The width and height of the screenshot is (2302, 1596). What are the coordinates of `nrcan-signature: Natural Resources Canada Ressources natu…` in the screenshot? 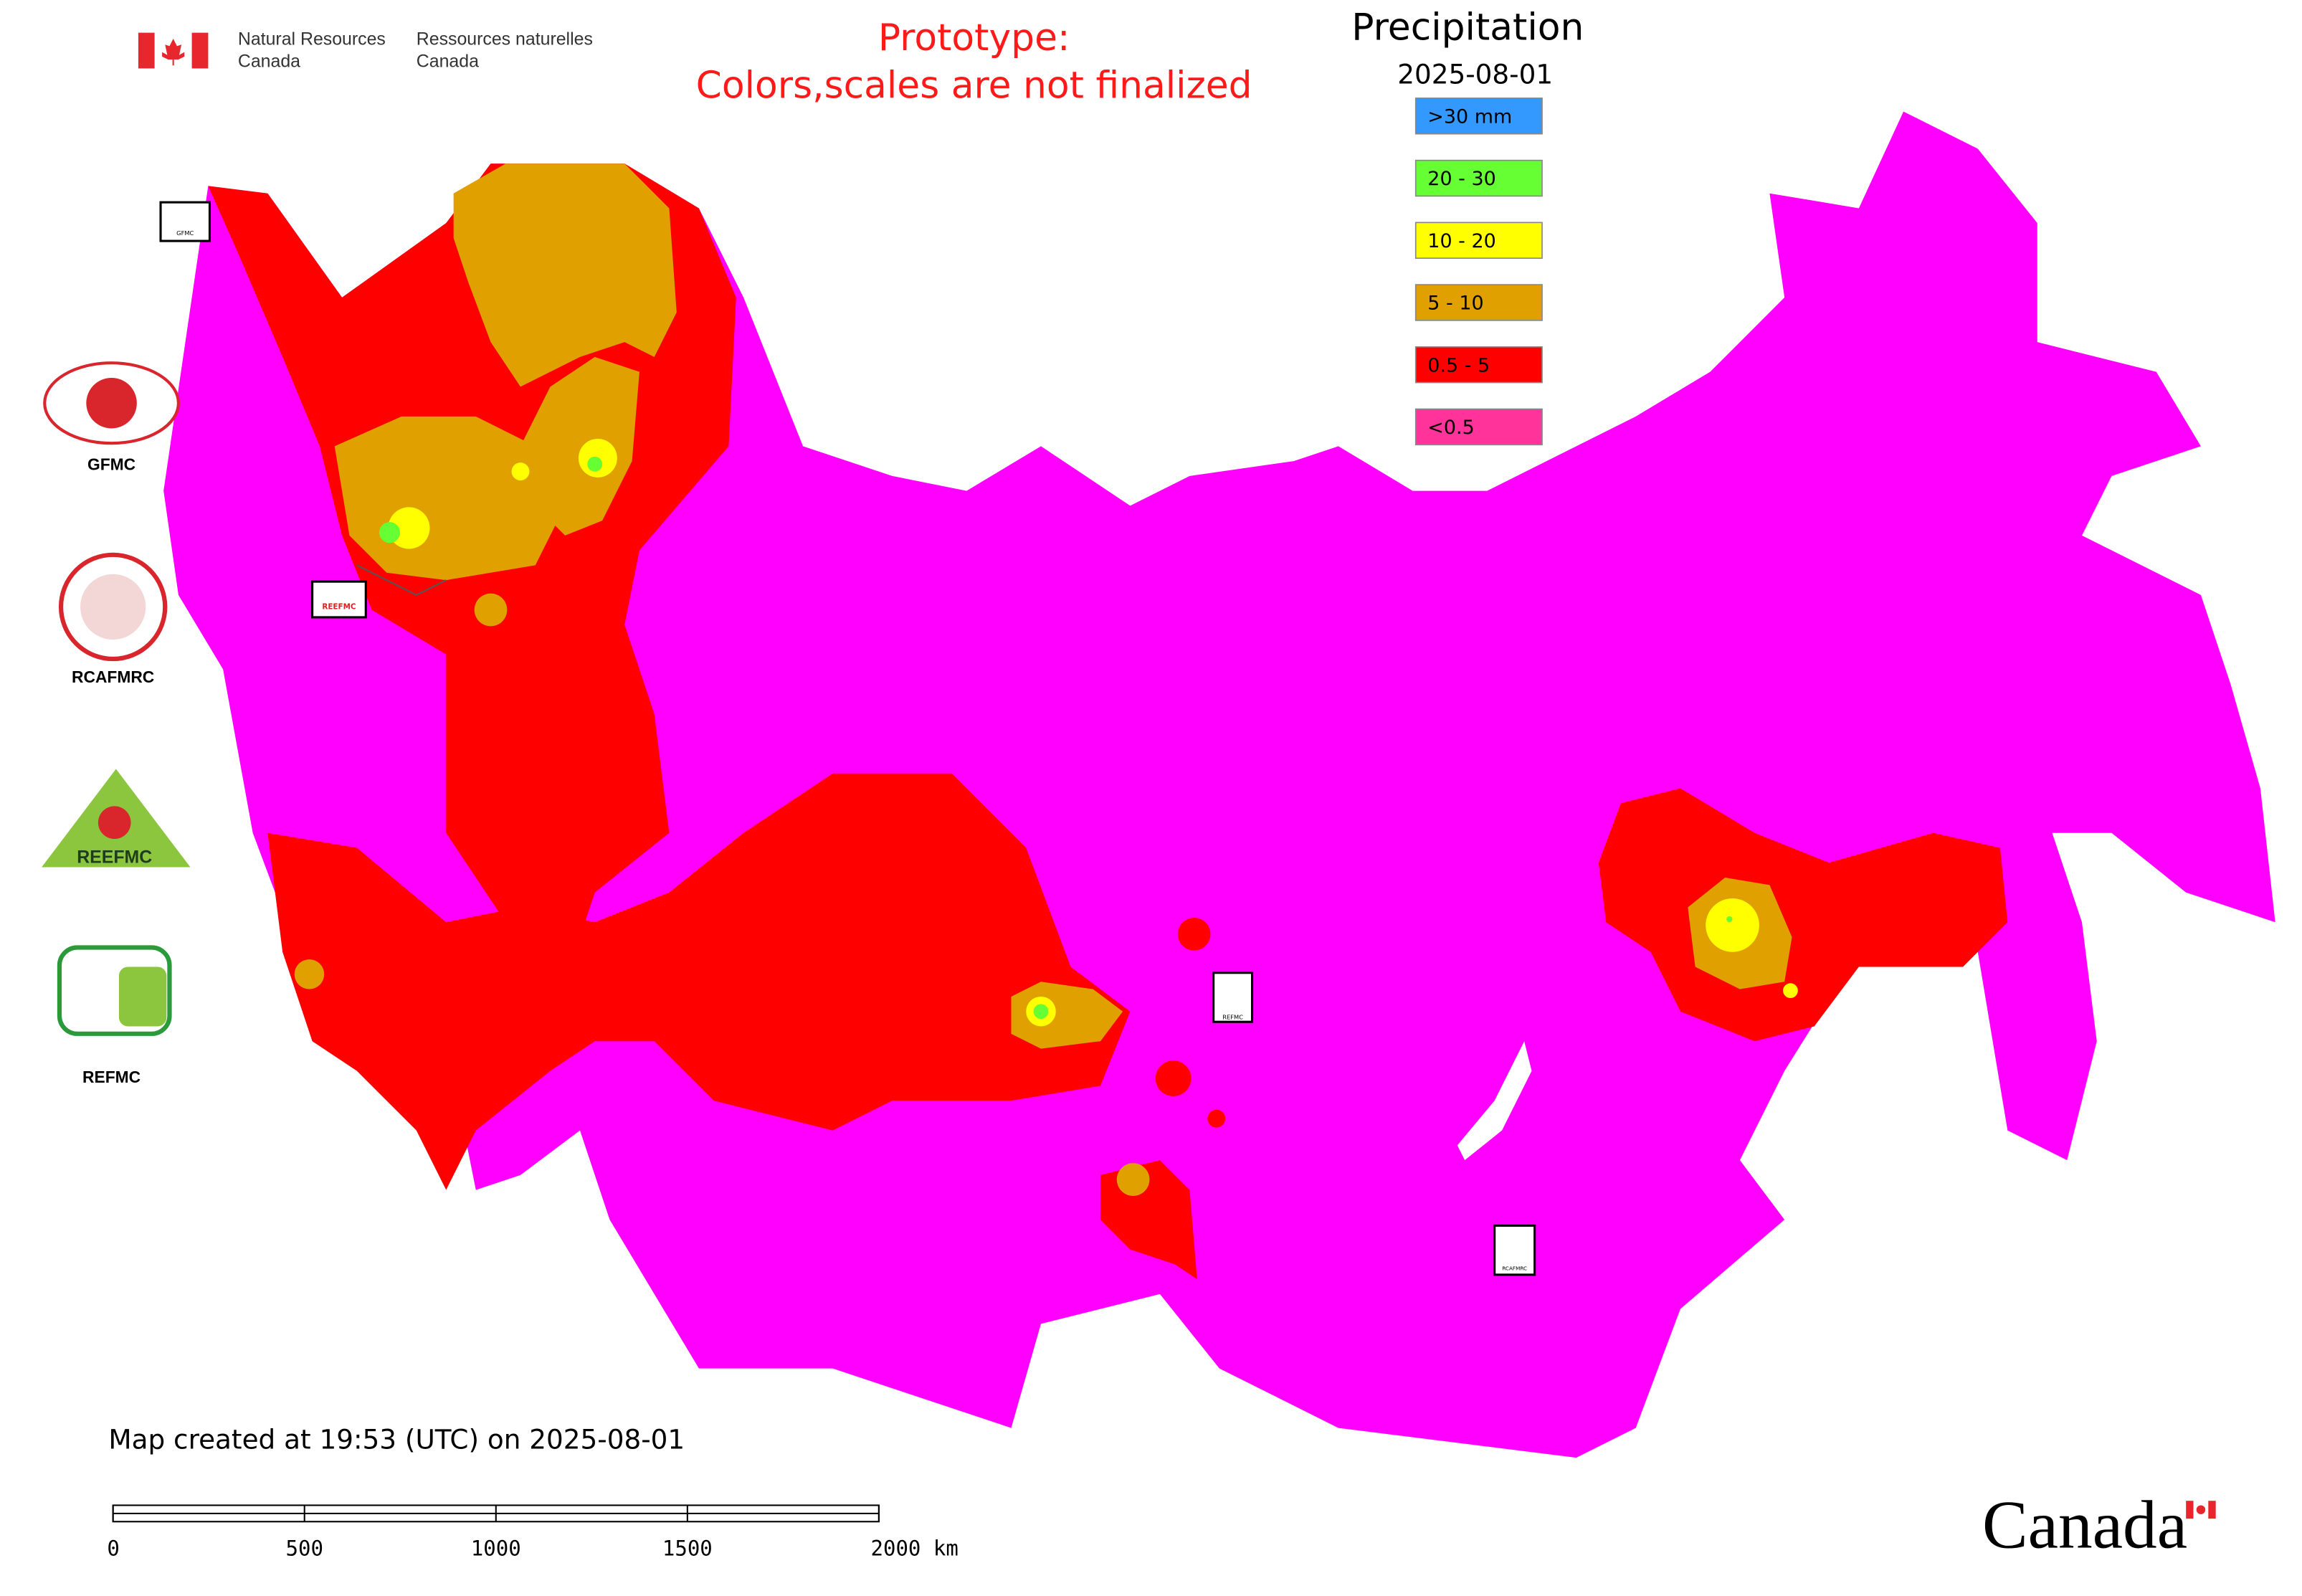 It's located at (365, 50).